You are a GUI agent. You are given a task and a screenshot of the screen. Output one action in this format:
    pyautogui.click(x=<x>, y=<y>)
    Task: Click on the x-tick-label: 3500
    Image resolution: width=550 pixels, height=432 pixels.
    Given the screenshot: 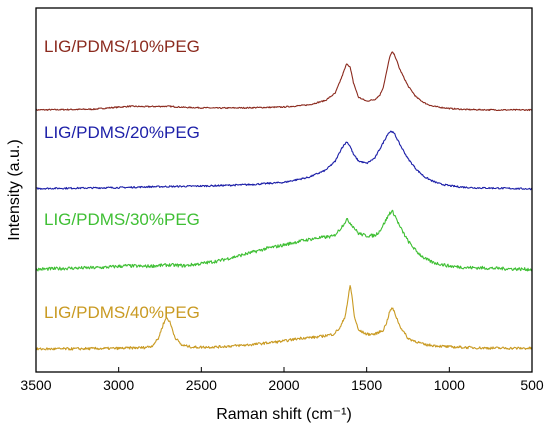 What is the action you would take?
    pyautogui.click(x=35, y=385)
    